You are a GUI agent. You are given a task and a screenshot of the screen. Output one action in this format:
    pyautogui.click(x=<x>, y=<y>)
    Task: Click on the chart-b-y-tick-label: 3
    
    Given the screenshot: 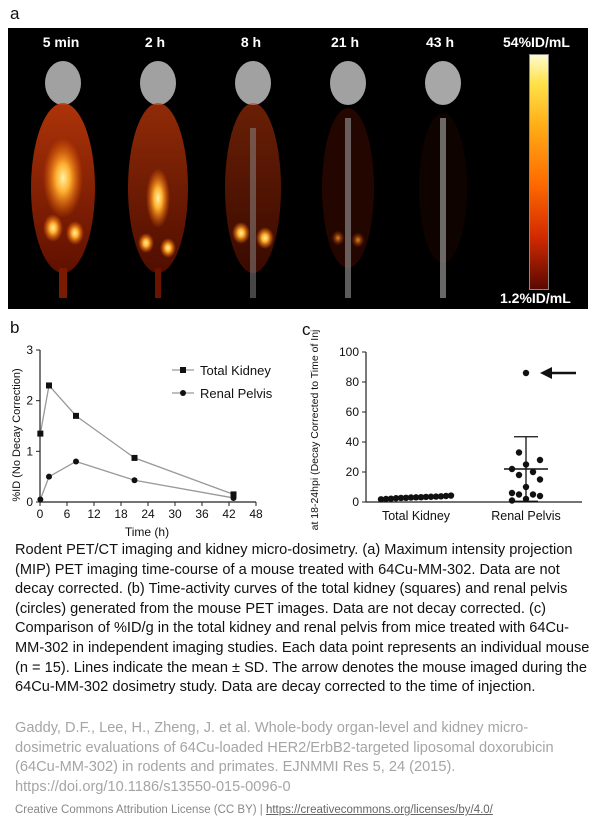 What is the action you would take?
    pyautogui.click(x=29, y=350)
    